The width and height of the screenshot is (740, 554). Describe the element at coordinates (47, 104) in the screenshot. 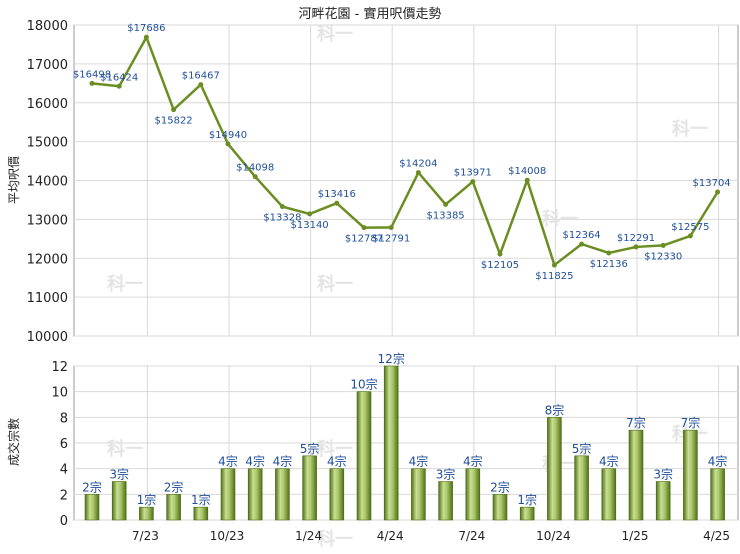

I see `price-y-tick-label: 16000` at that location.